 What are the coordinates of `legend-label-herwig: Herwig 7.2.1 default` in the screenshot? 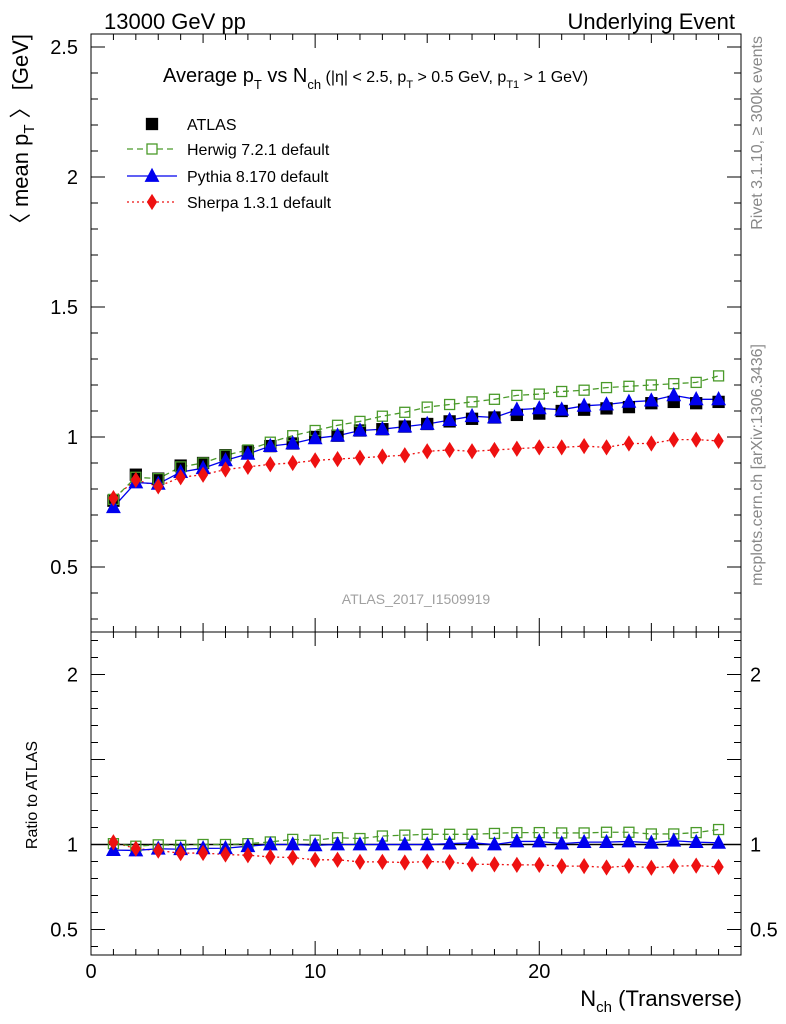 It's located at (258, 150).